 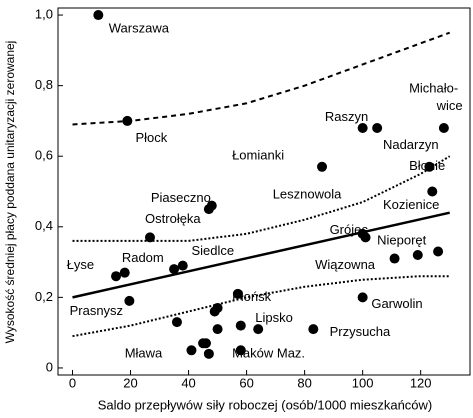 What do you see at coordinates (80, 264) in the screenshot?
I see `annotation: Łyse` at bounding box center [80, 264].